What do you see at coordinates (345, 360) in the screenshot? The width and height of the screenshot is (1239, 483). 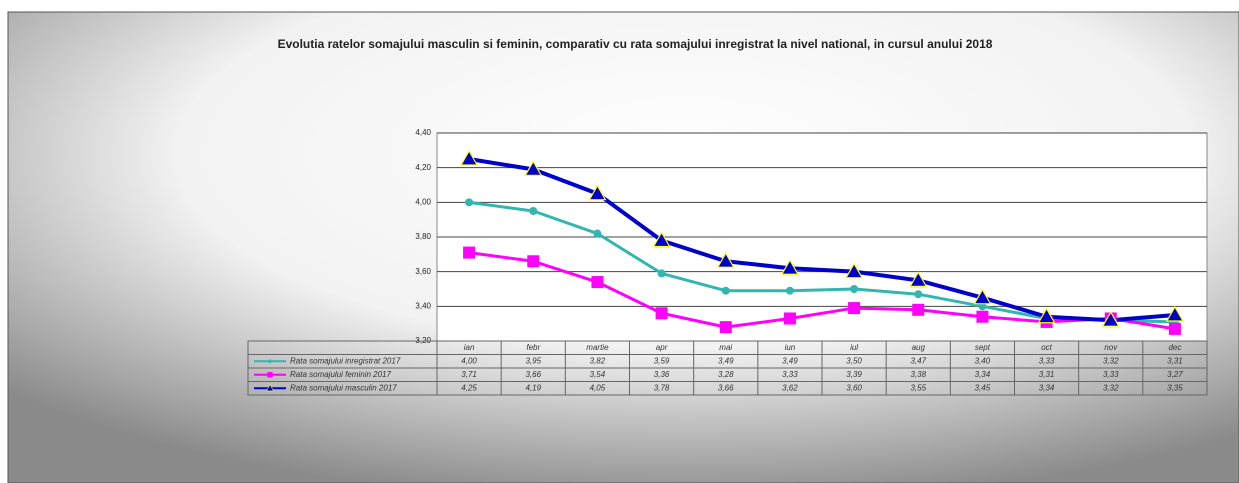 I see `legend-label: Rata somajului inregistrat 2017` at bounding box center [345, 360].